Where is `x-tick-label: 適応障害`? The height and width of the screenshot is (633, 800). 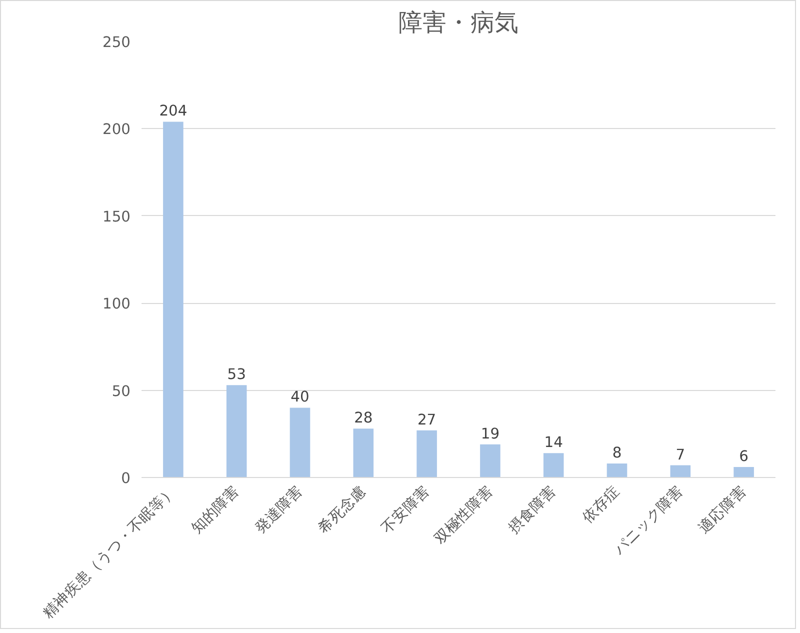
x-tick-label: 適応障害 is located at coordinates (722, 509).